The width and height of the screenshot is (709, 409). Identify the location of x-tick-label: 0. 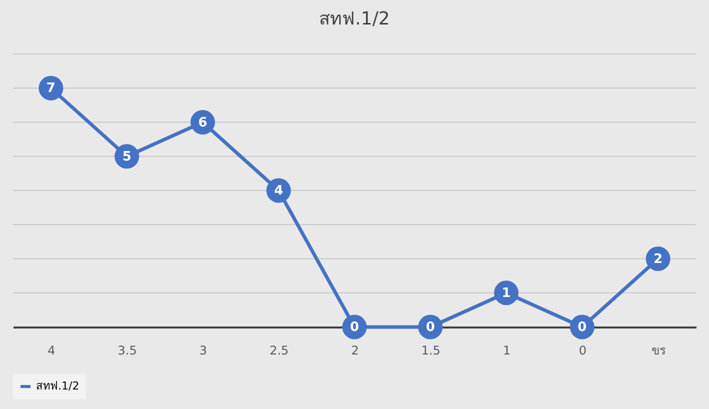
(582, 351).